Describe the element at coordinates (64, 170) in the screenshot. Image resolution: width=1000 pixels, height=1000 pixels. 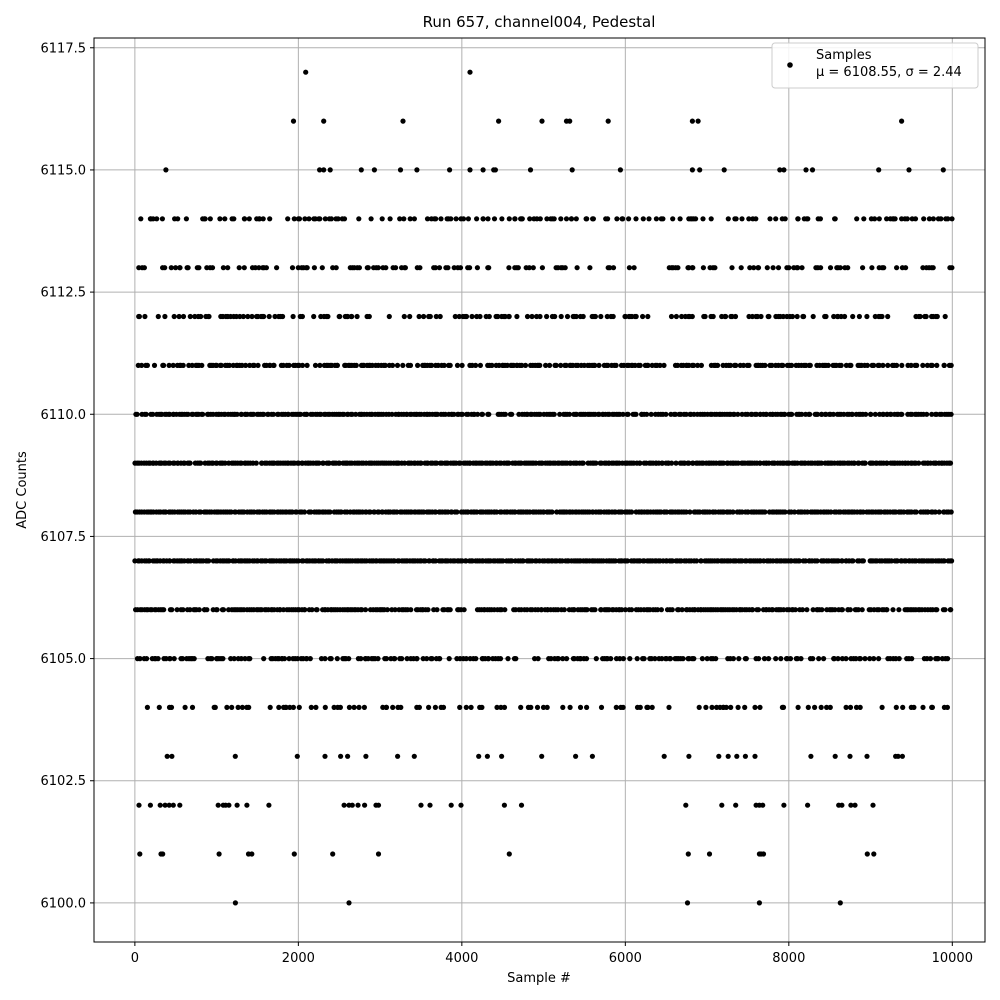
I see `y-tick-label: 6115.0` at that location.